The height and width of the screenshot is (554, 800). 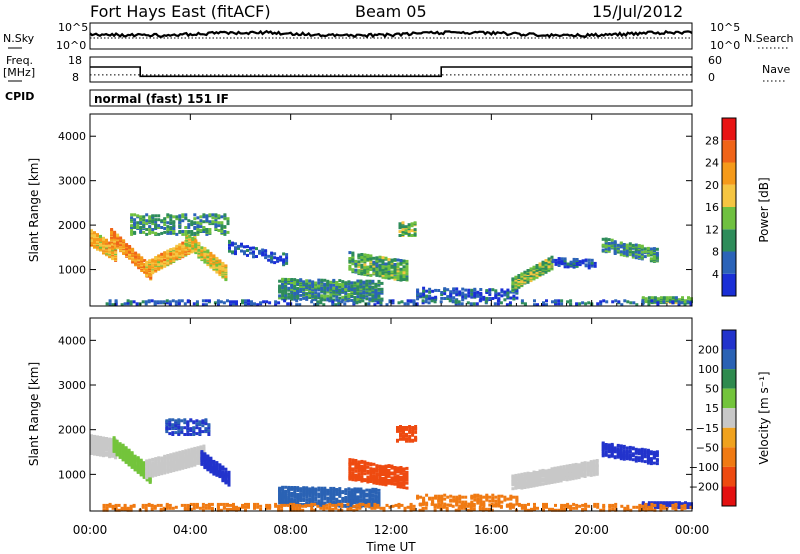 I want to click on noise-right-tick-bottom: 10^0, so click(x=725, y=45).